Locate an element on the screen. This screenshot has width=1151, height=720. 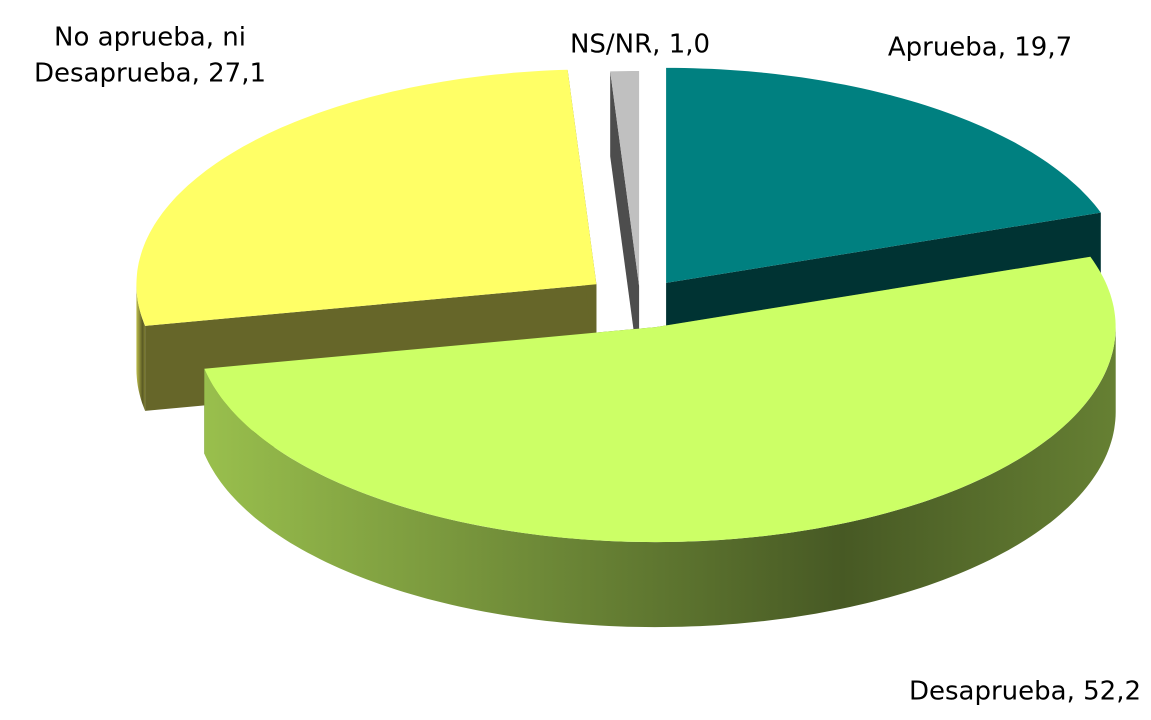
data-label: No aprueba, ni is located at coordinates (150, 38).